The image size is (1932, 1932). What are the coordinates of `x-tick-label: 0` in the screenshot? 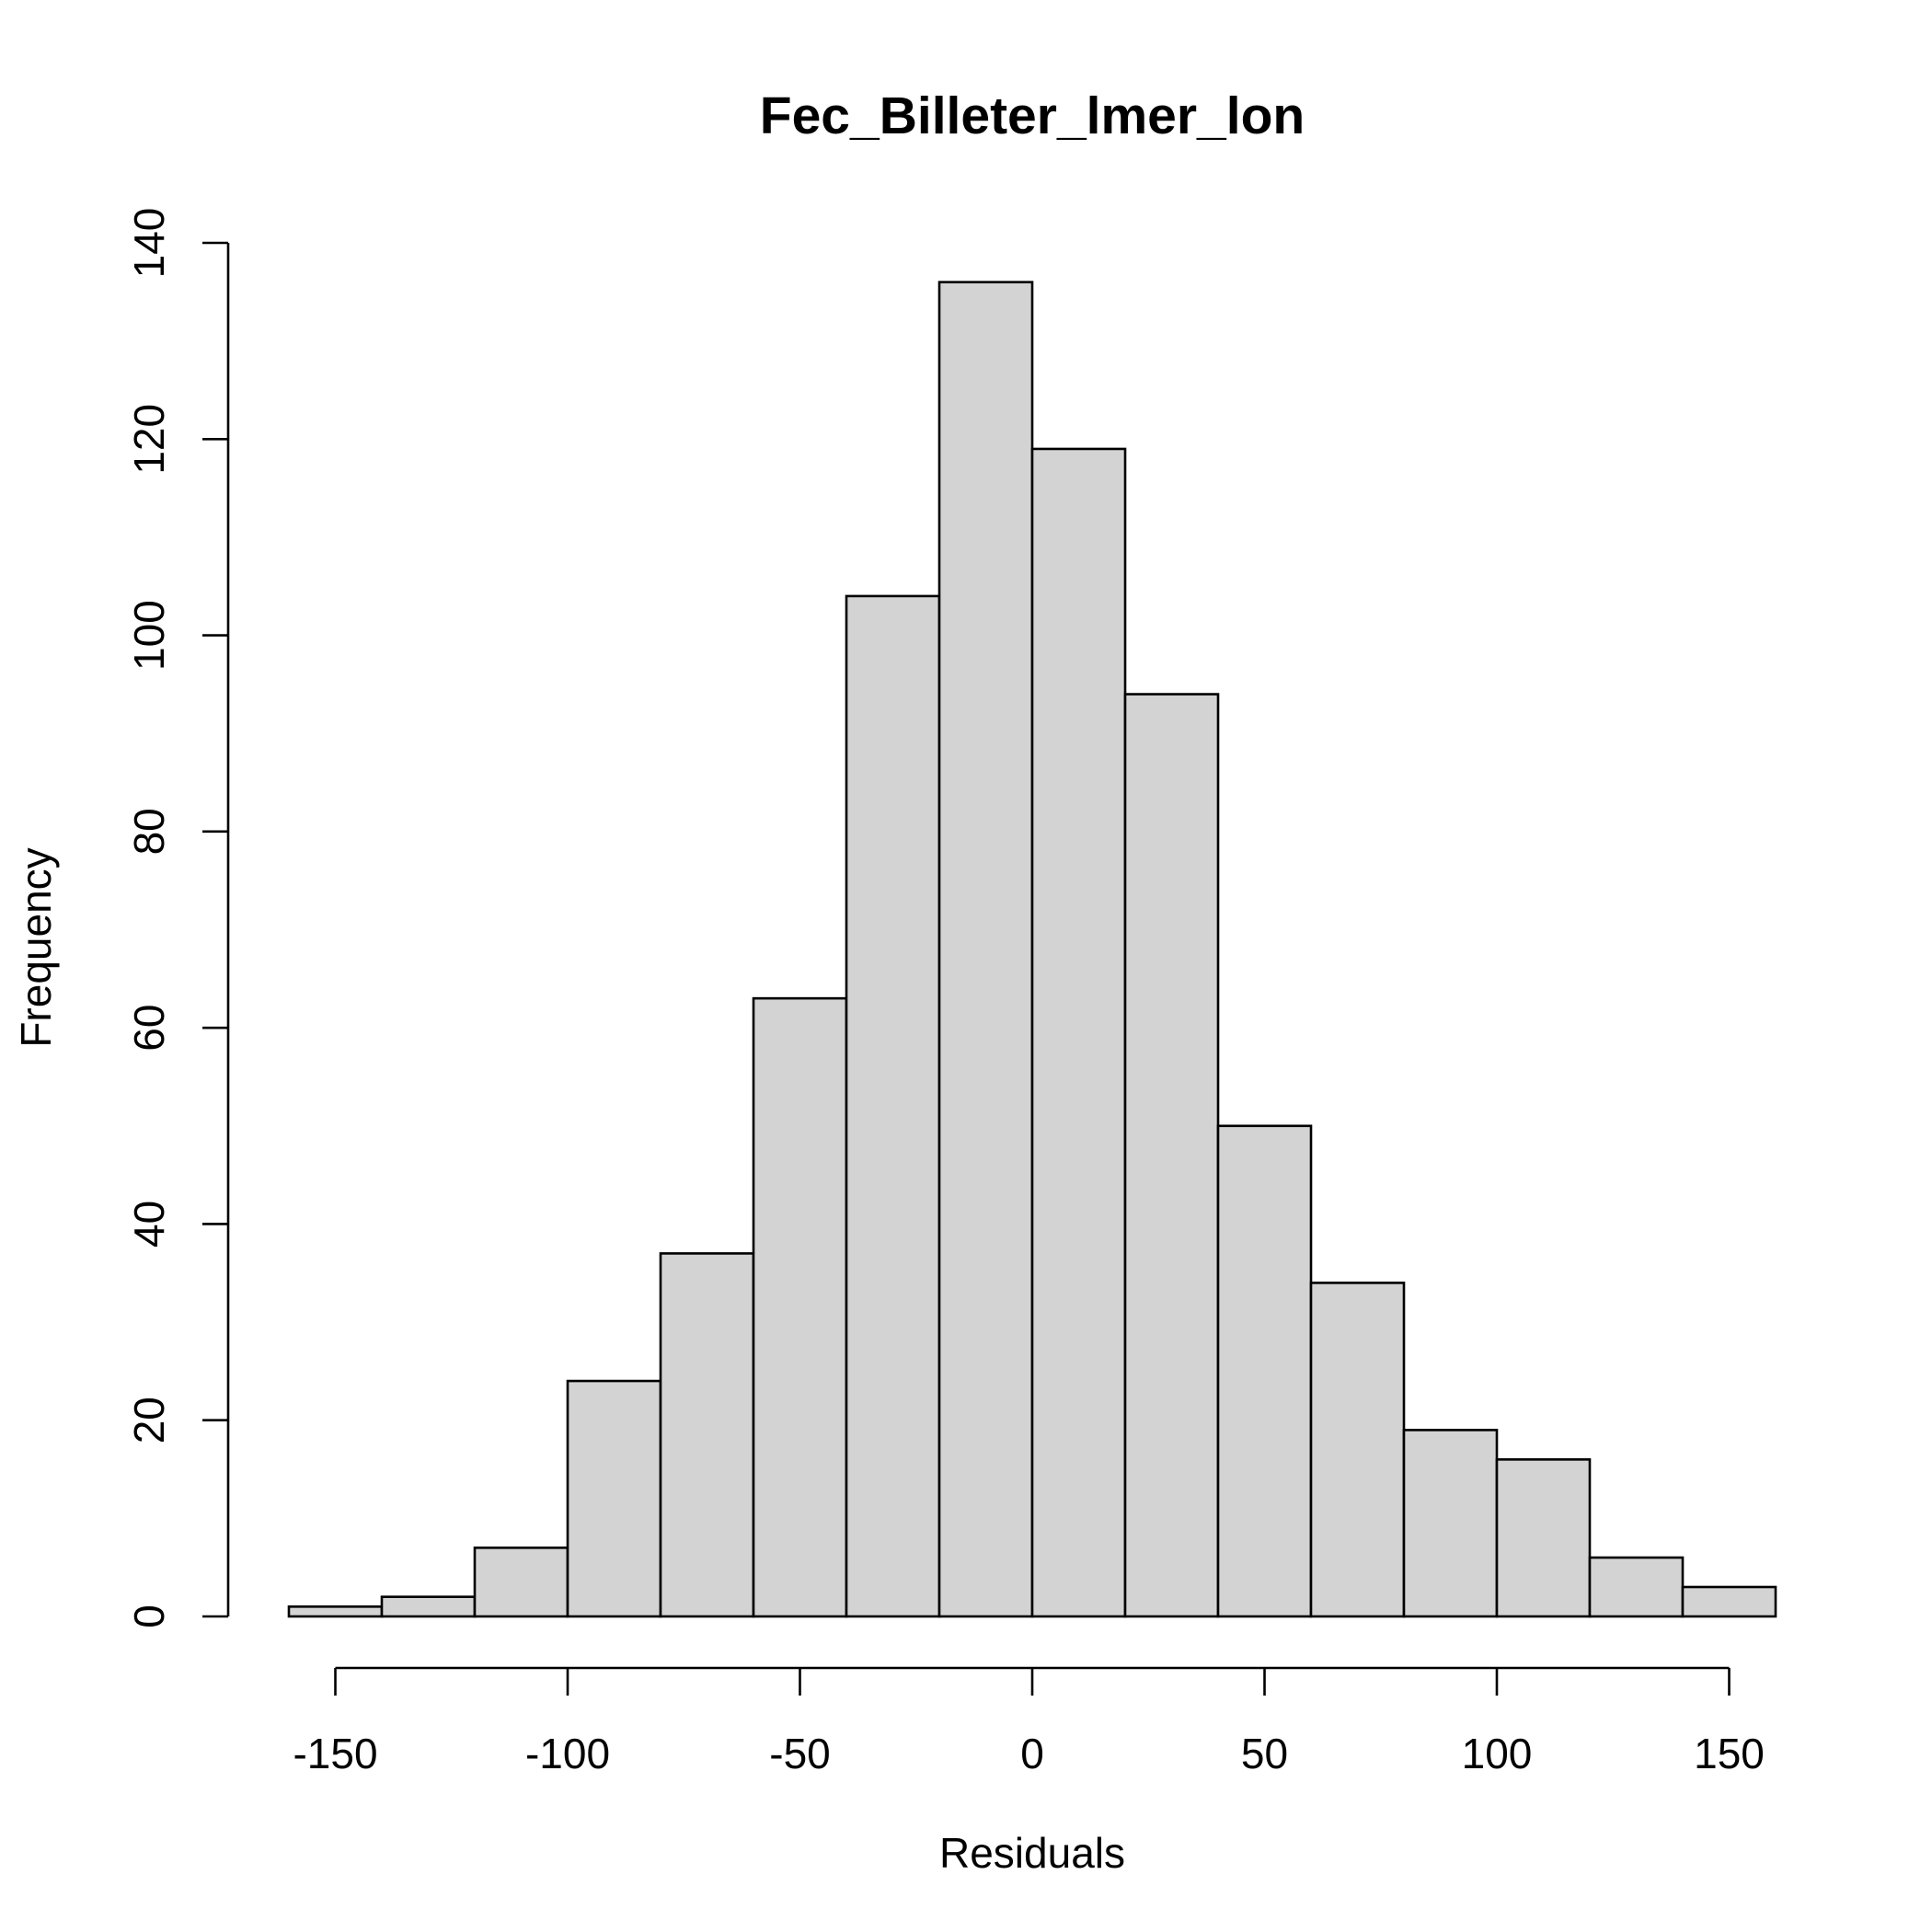 It's located at (1032, 1753).